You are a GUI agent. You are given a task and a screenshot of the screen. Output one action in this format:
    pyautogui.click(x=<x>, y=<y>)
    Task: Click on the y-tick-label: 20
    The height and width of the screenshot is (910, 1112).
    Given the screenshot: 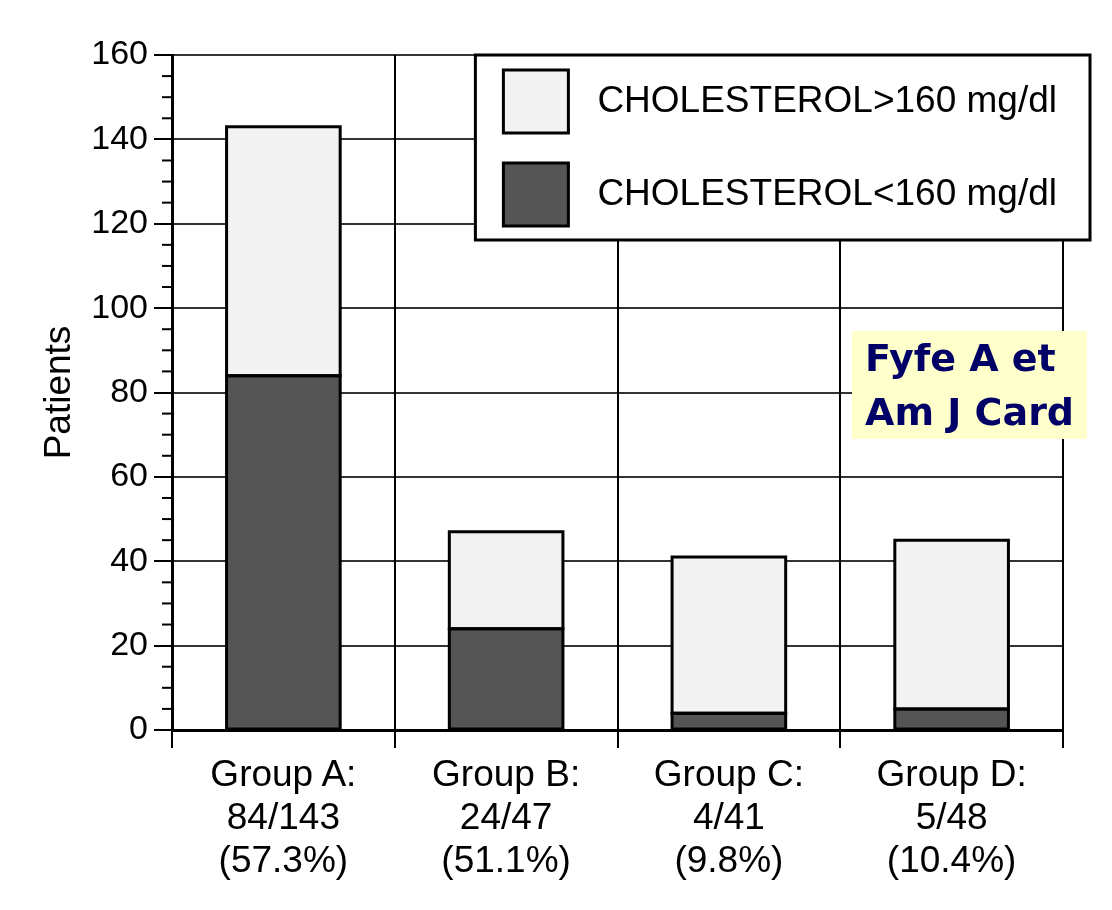 What is the action you would take?
    pyautogui.click(x=129, y=643)
    